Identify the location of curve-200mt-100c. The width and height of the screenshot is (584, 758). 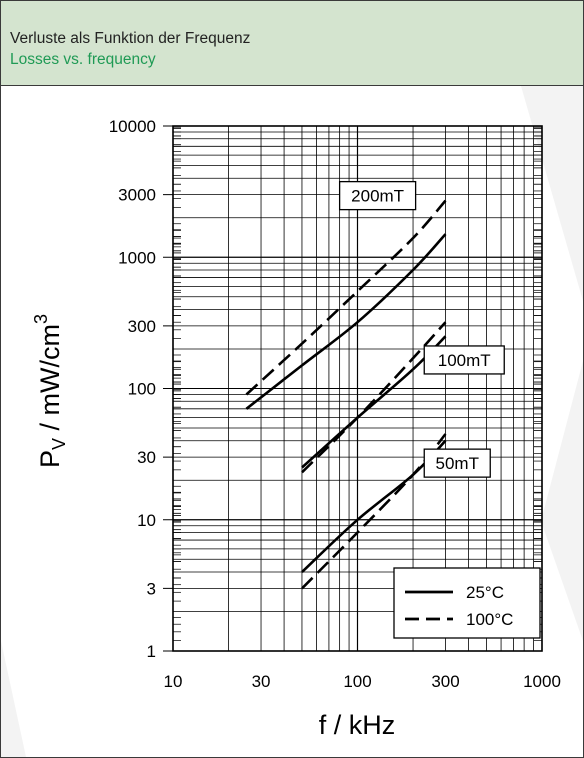
(346, 297).